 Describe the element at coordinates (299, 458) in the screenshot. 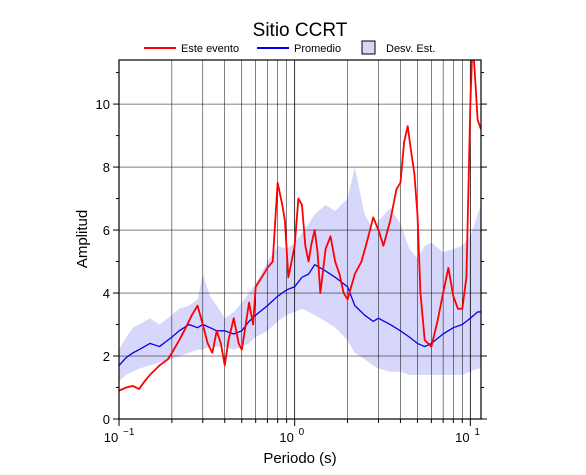

I see `x-axis-label: Periodo (s)` at that location.